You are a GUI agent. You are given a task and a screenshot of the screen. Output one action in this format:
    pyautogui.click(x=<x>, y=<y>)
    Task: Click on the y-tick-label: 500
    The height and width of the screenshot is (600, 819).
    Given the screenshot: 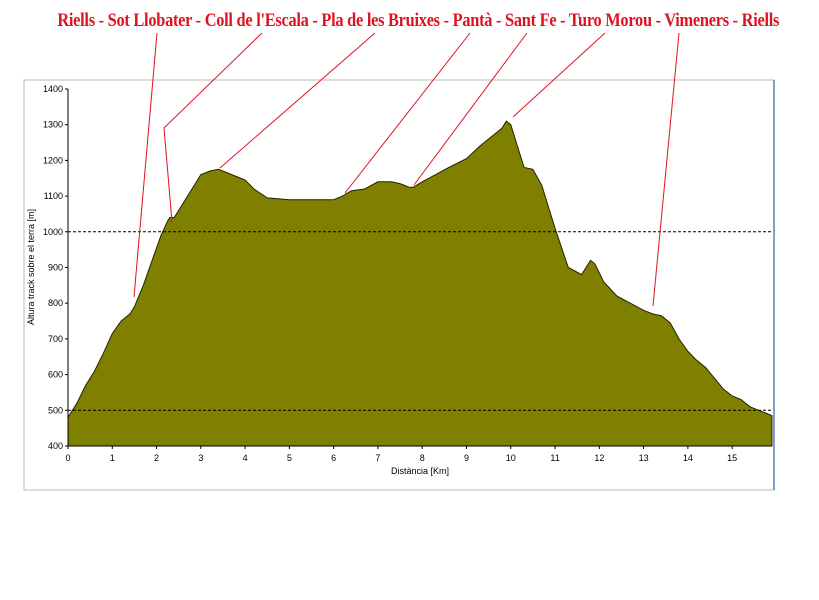 What is the action you would take?
    pyautogui.click(x=55, y=410)
    